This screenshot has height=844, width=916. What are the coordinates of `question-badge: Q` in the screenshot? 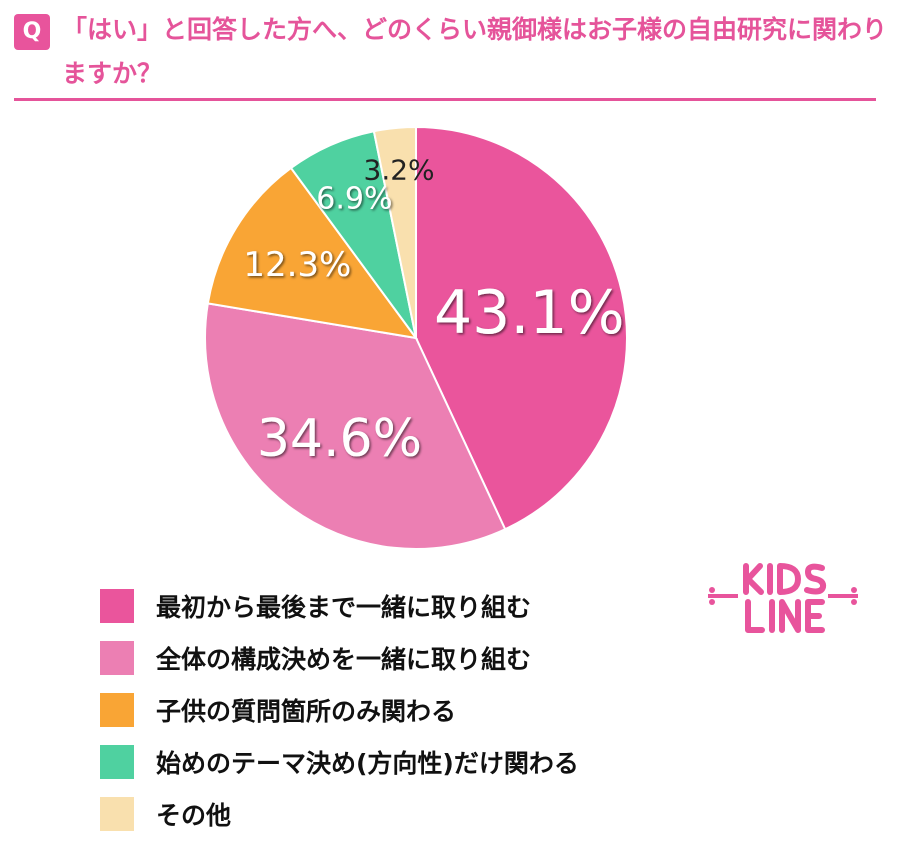 It's located at (32, 32).